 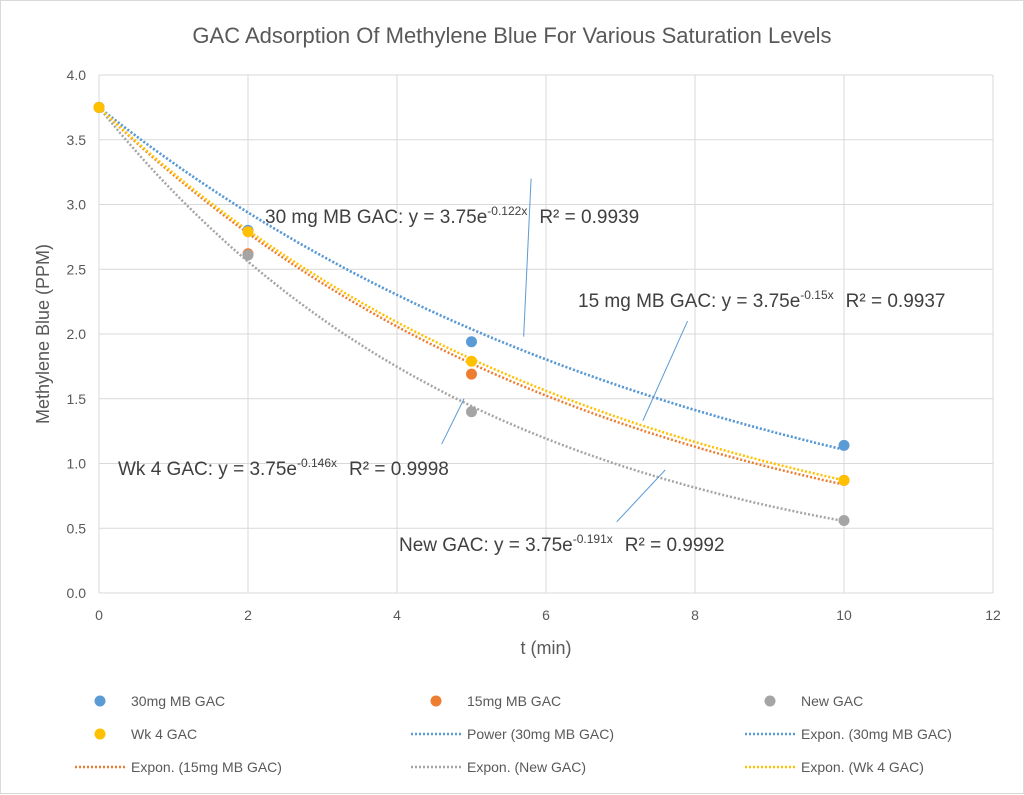 I want to click on equation-r2: R² = 0.9998, so click(x=399, y=469).